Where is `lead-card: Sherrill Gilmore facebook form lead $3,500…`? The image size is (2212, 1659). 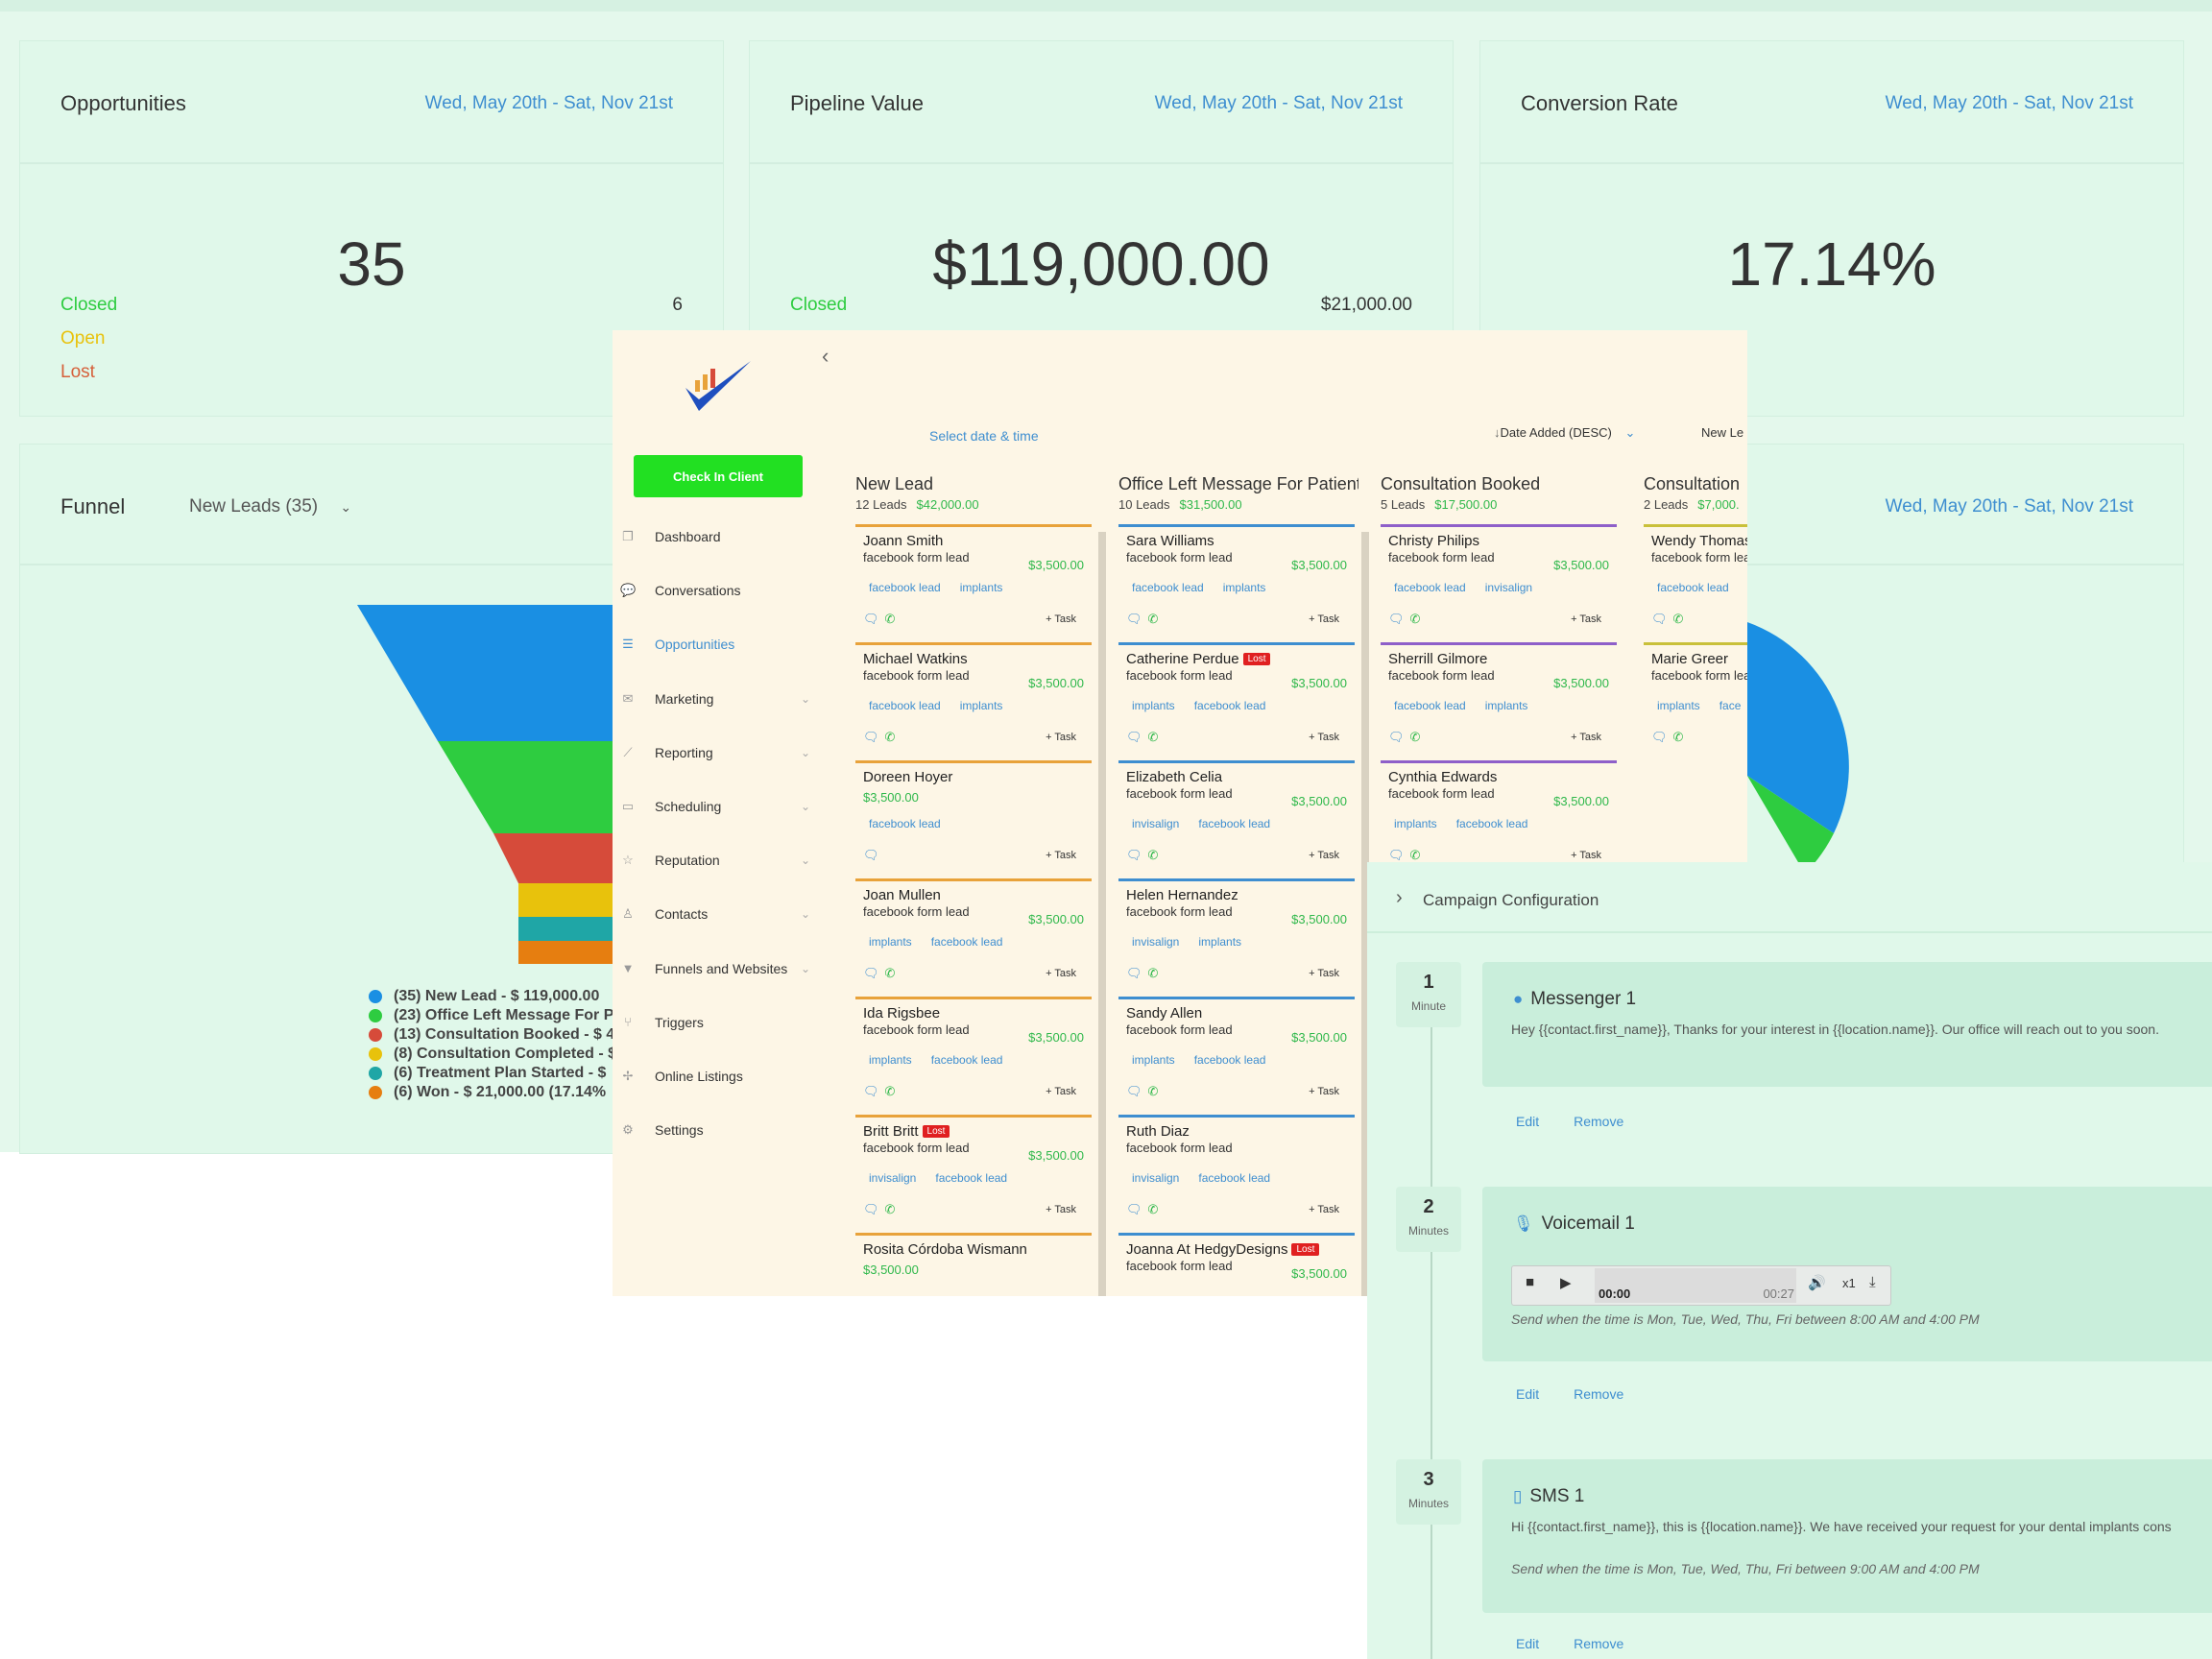 lead-card: Sherrill Gilmore facebook form lead $3,500… is located at coordinates (1499, 700).